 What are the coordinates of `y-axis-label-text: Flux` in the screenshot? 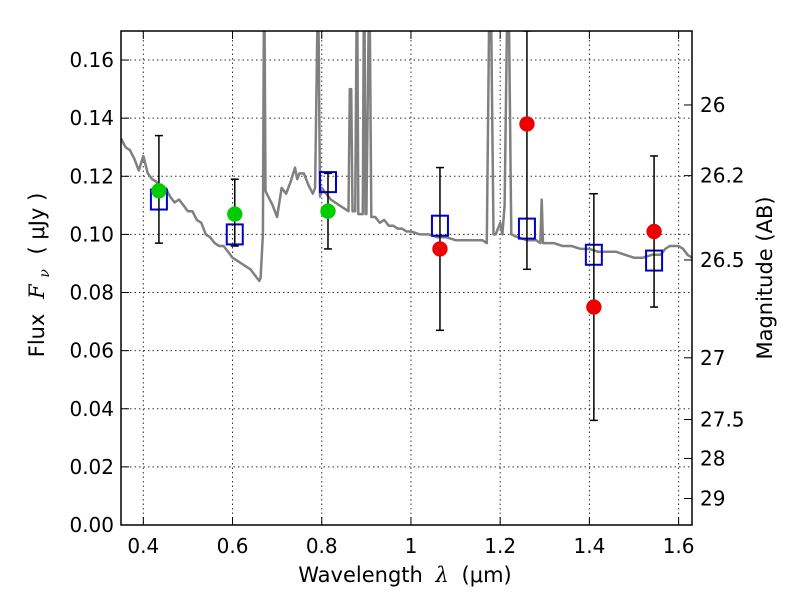 It's located at (37, 336).